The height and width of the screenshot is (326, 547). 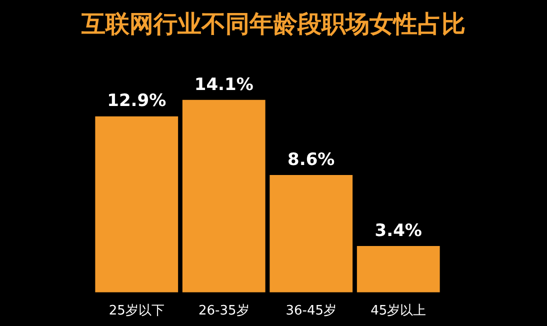 I want to click on data-label: 14.1%, so click(x=224, y=84).